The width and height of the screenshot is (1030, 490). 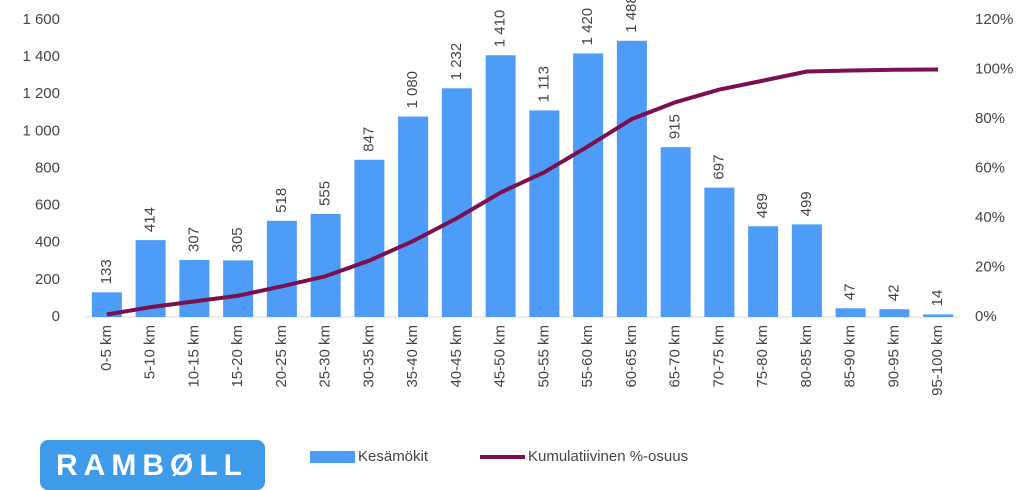 What do you see at coordinates (150, 219) in the screenshot?
I see `value-label: 414` at bounding box center [150, 219].